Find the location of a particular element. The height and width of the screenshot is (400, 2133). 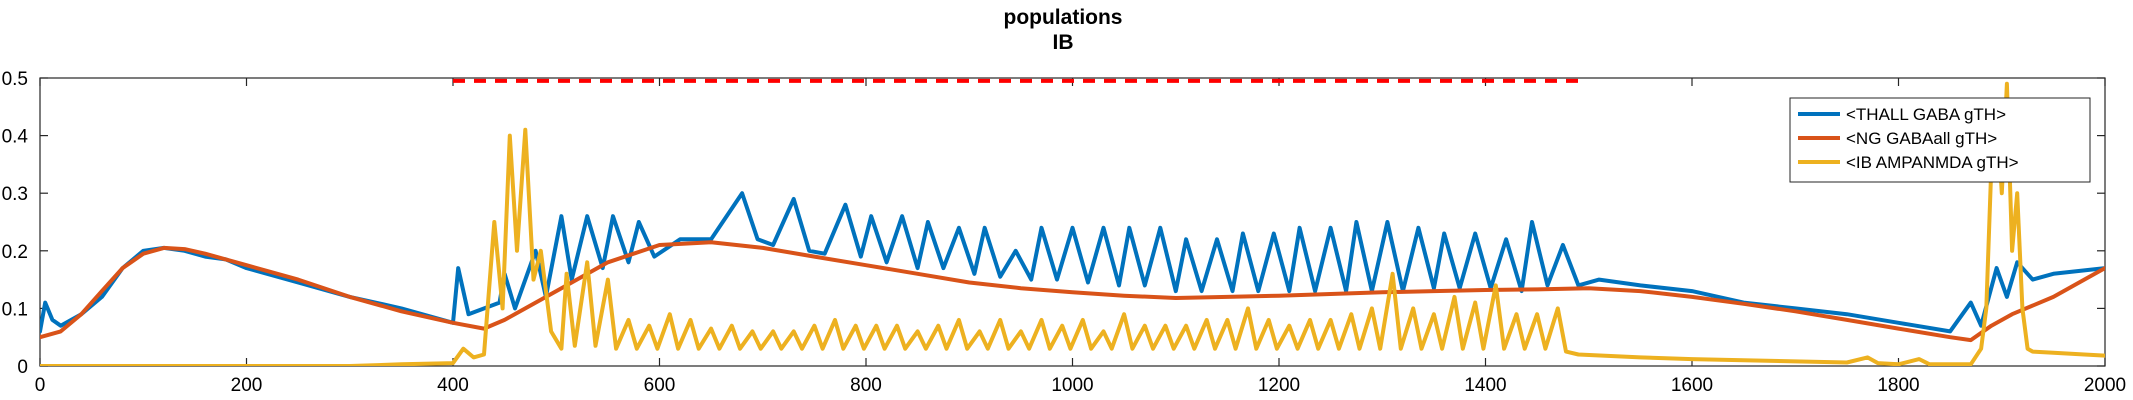

x-tick-label: 1600 is located at coordinates (1692, 385).